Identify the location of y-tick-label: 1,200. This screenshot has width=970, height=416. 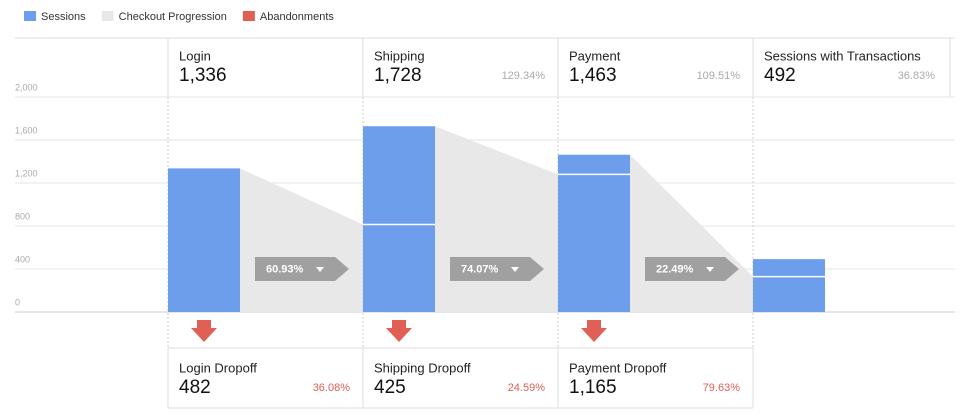
(26, 173).